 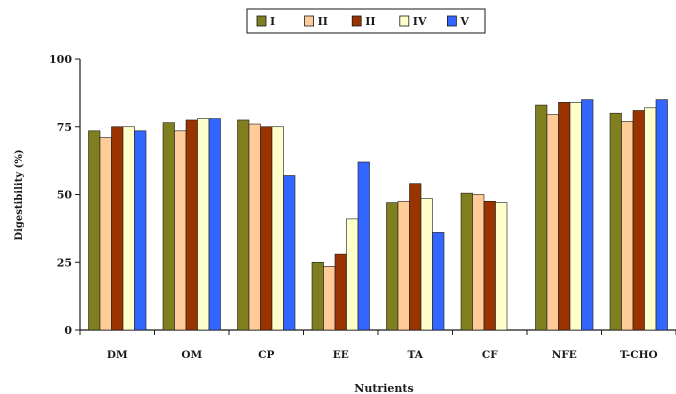 What do you see at coordinates (341, 355) in the screenshot?
I see `x-tick-label: EE` at bounding box center [341, 355].